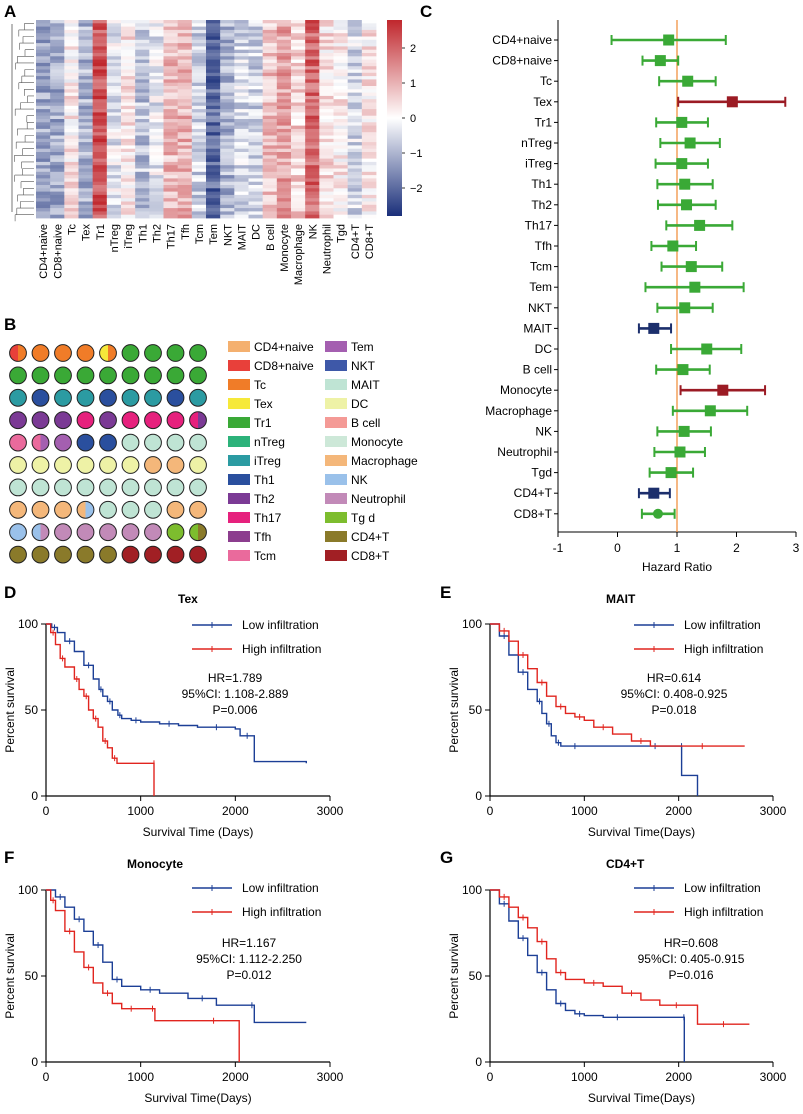 This screenshot has height=1114, width=803. I want to click on colorbar-tick-label: −1, so click(416, 154).